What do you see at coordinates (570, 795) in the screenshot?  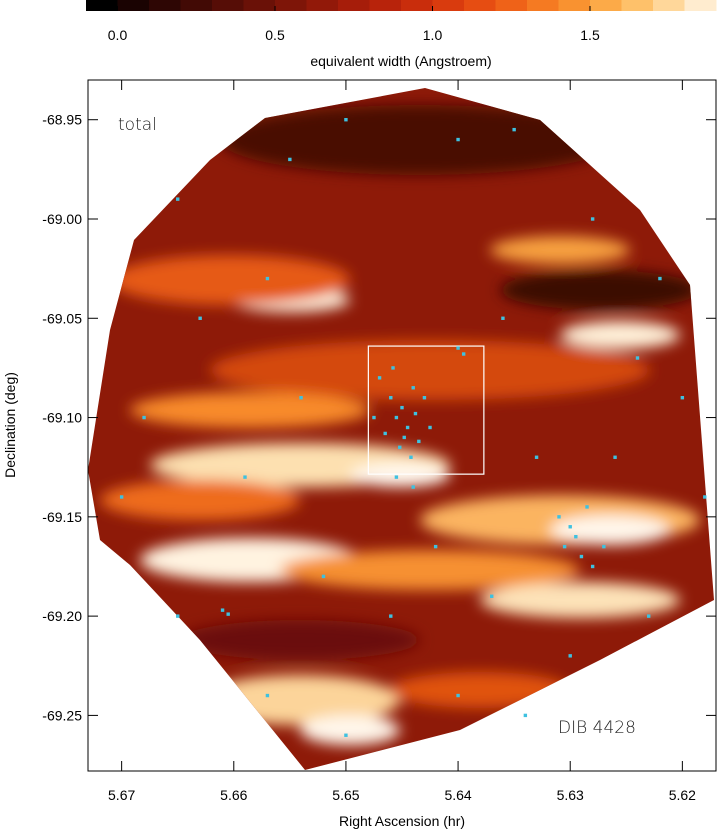 I see `x-tick-label: 5.63` at bounding box center [570, 795].